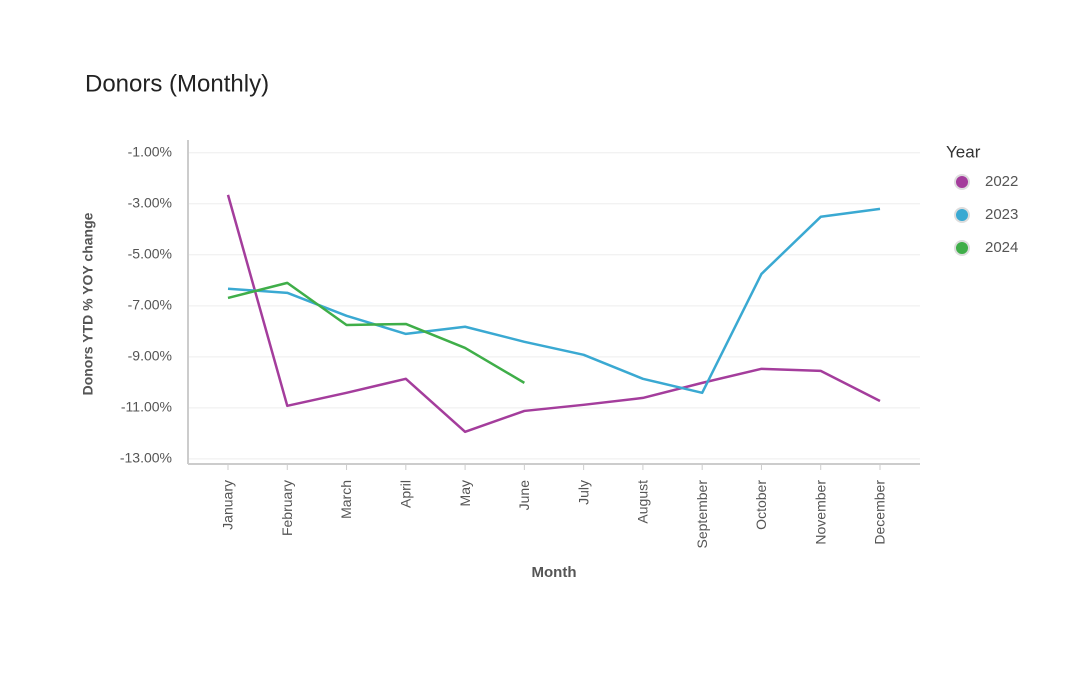 This screenshot has width=1086, height=698. What do you see at coordinates (524, 495) in the screenshot?
I see `x-tick-label: June` at bounding box center [524, 495].